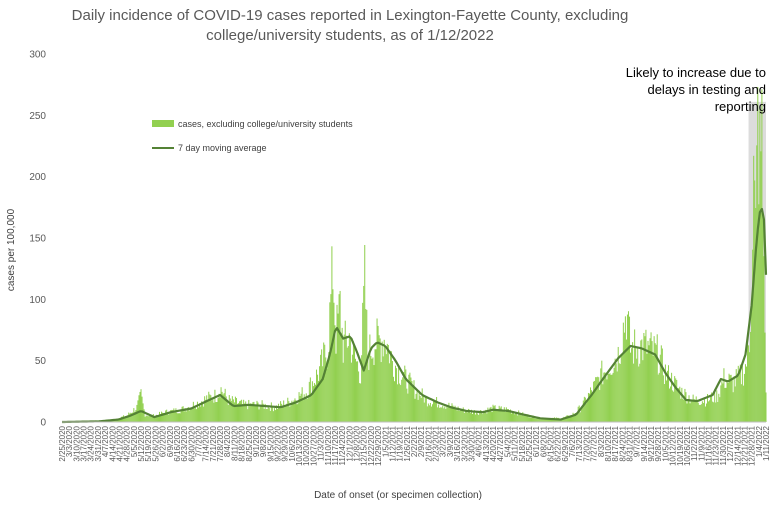 Image resolution: width=774 pixels, height=506 pixels. I want to click on x-tick-label: 2/16/2021, so click(428, 443).